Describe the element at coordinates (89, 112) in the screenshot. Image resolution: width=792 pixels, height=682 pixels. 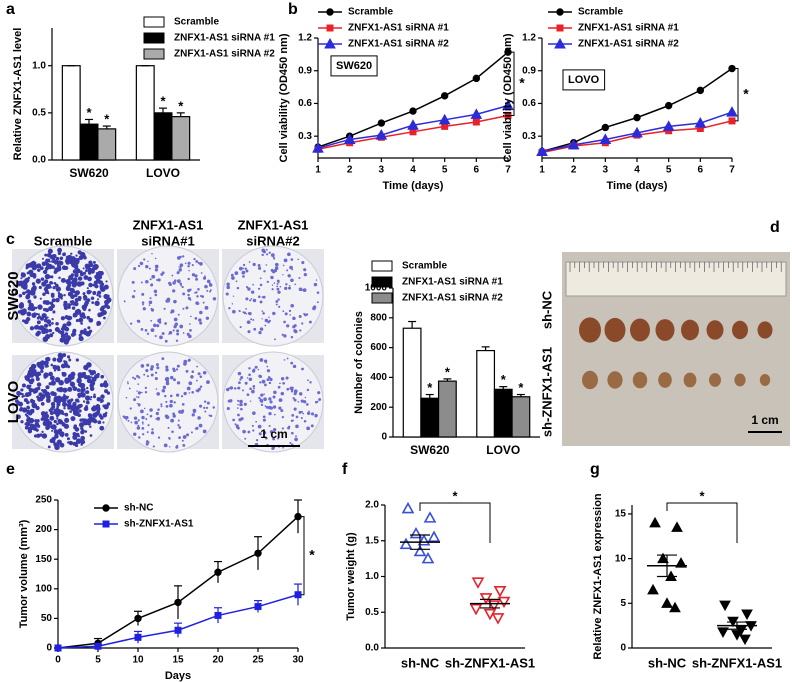
I see `significance: *` at that location.